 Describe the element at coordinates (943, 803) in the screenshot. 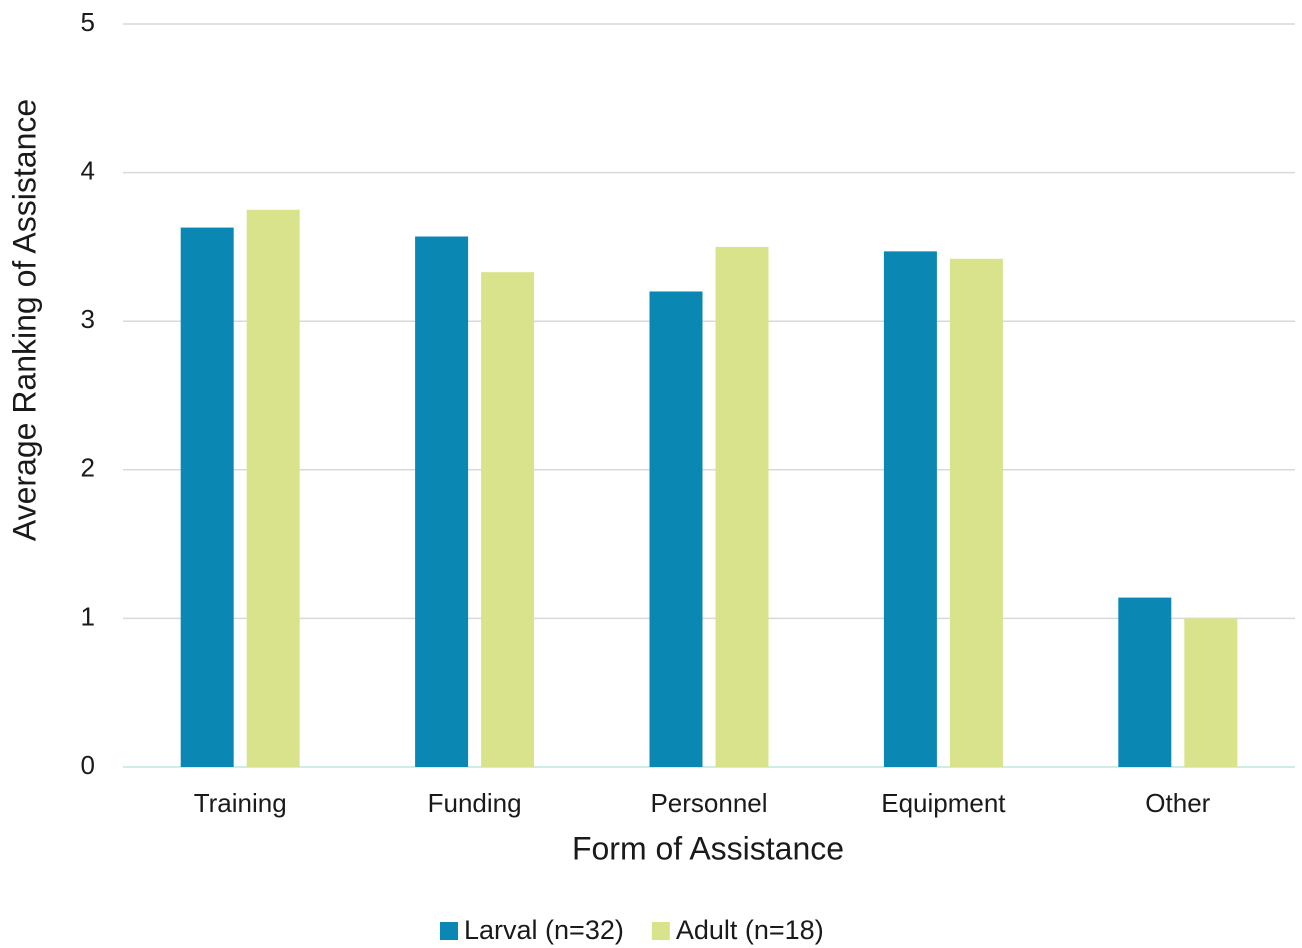

I see `x-tick-label: Equipment` at that location.